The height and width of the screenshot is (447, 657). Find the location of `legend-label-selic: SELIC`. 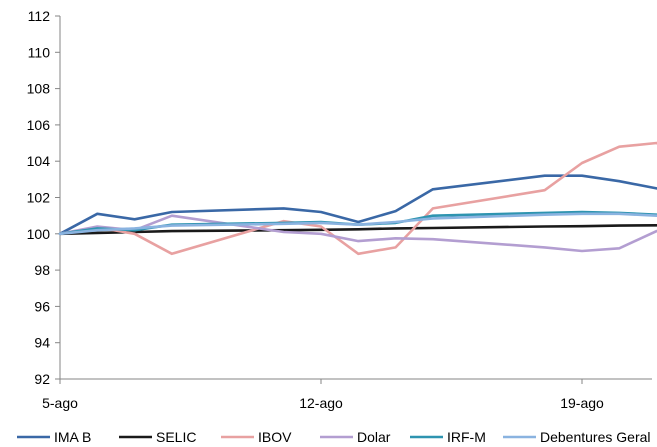

legend-label-selic: SELIC is located at coordinates (176, 437).